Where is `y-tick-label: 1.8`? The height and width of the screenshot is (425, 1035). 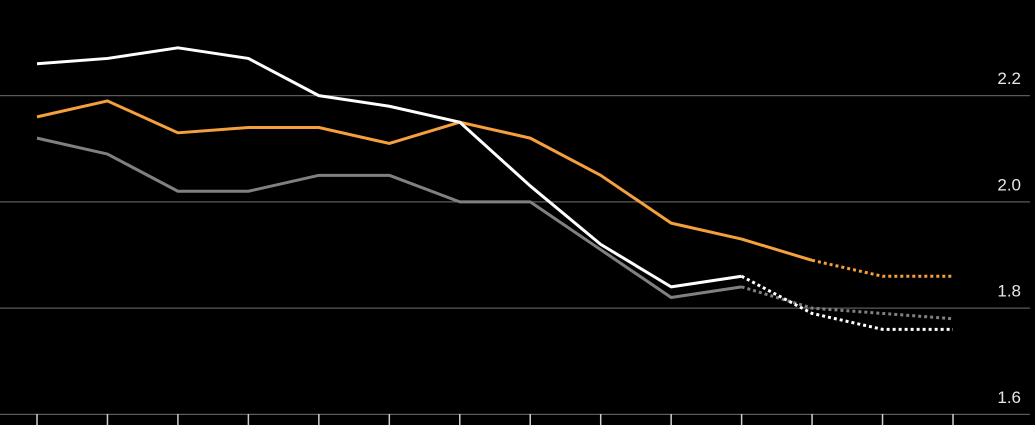 y-tick-label: 1.8 is located at coordinates (1009, 291).